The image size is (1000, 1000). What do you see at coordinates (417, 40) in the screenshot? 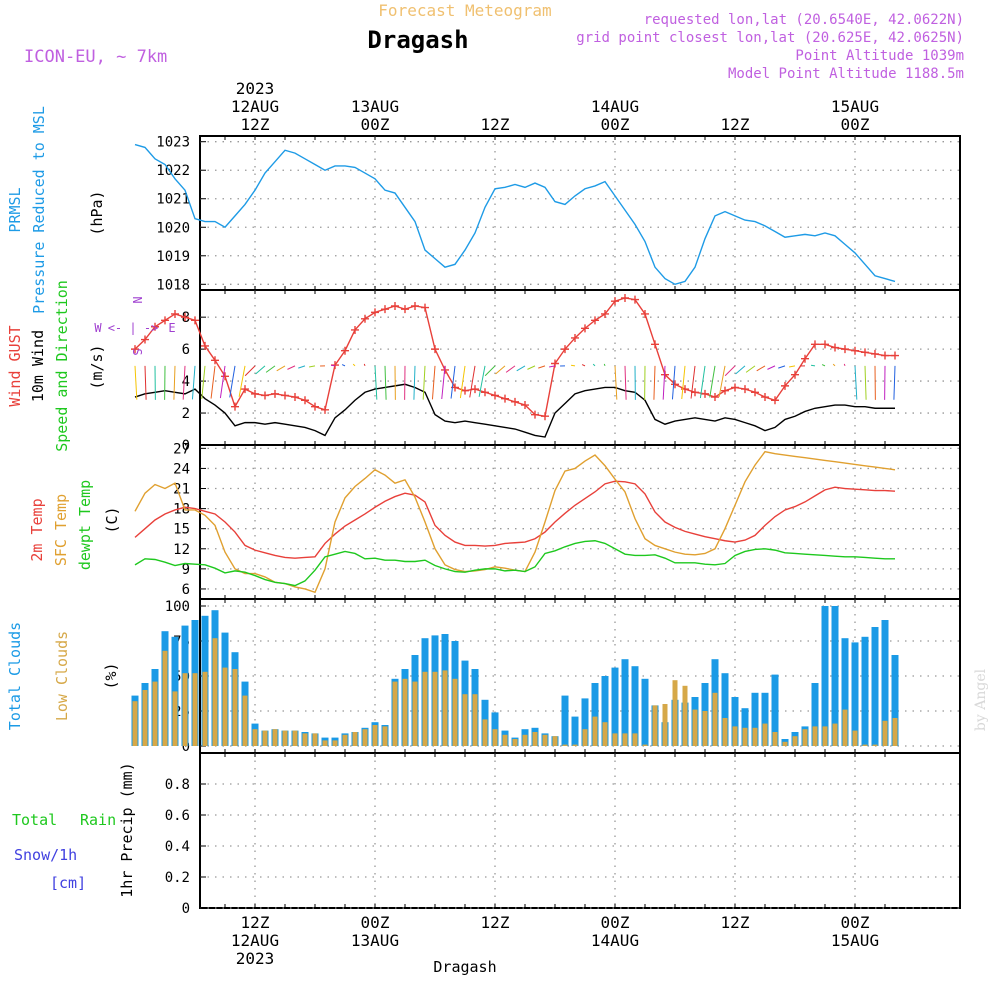
I see `location-title: Dragash` at bounding box center [417, 40].